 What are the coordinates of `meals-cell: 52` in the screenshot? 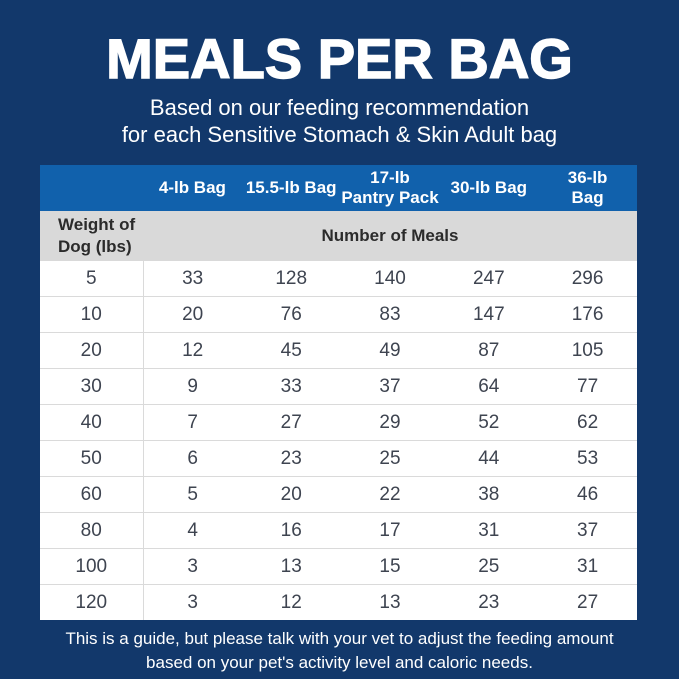 It's located at (489, 422).